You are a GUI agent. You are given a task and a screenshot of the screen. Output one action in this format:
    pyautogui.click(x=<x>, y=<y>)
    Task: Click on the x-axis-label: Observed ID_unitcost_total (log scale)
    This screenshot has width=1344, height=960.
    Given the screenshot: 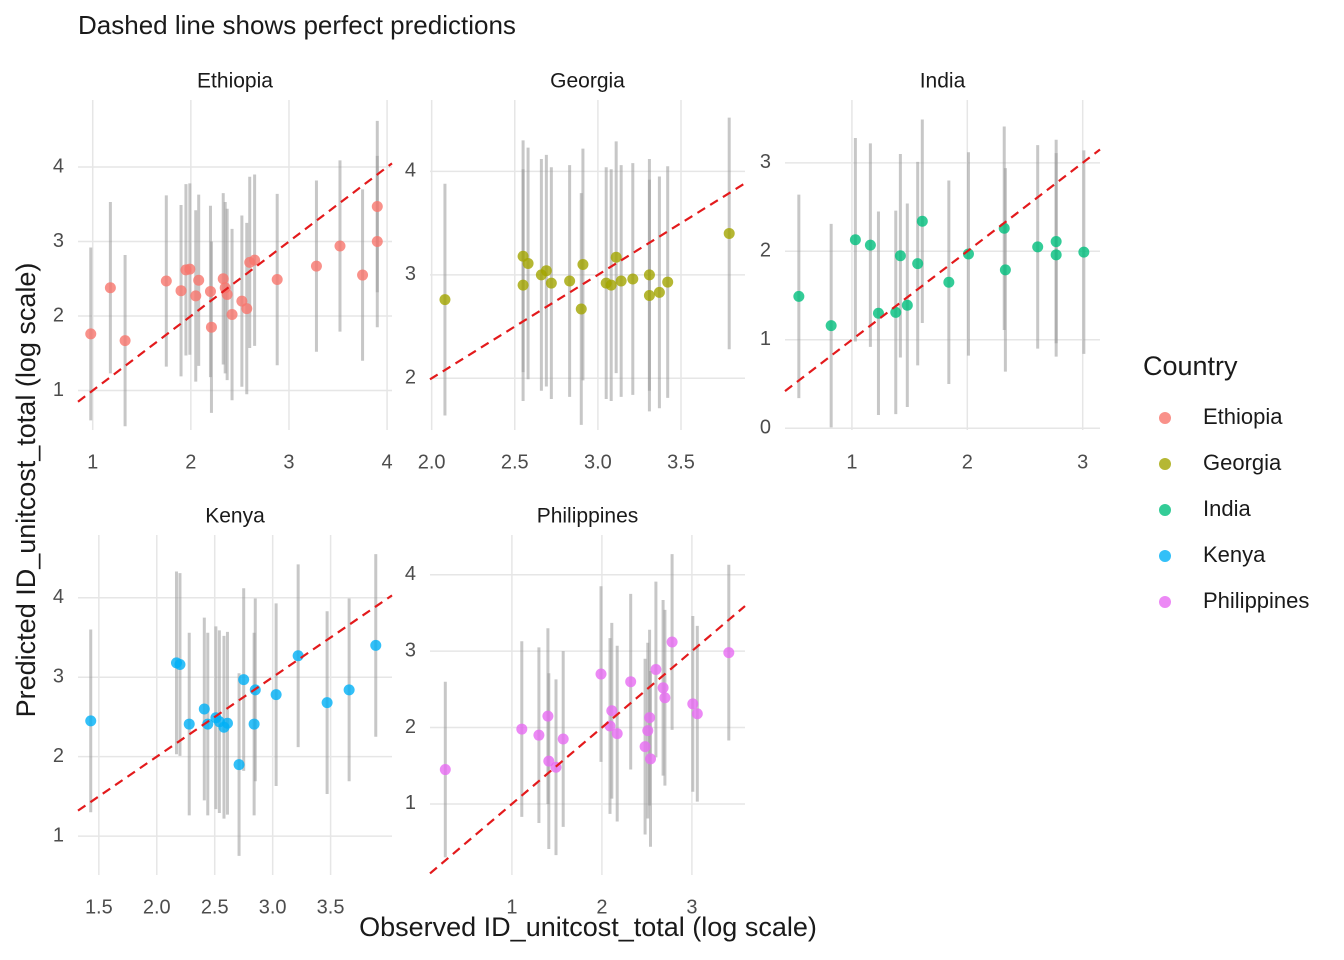 What is the action you would take?
    pyautogui.click(x=588, y=927)
    